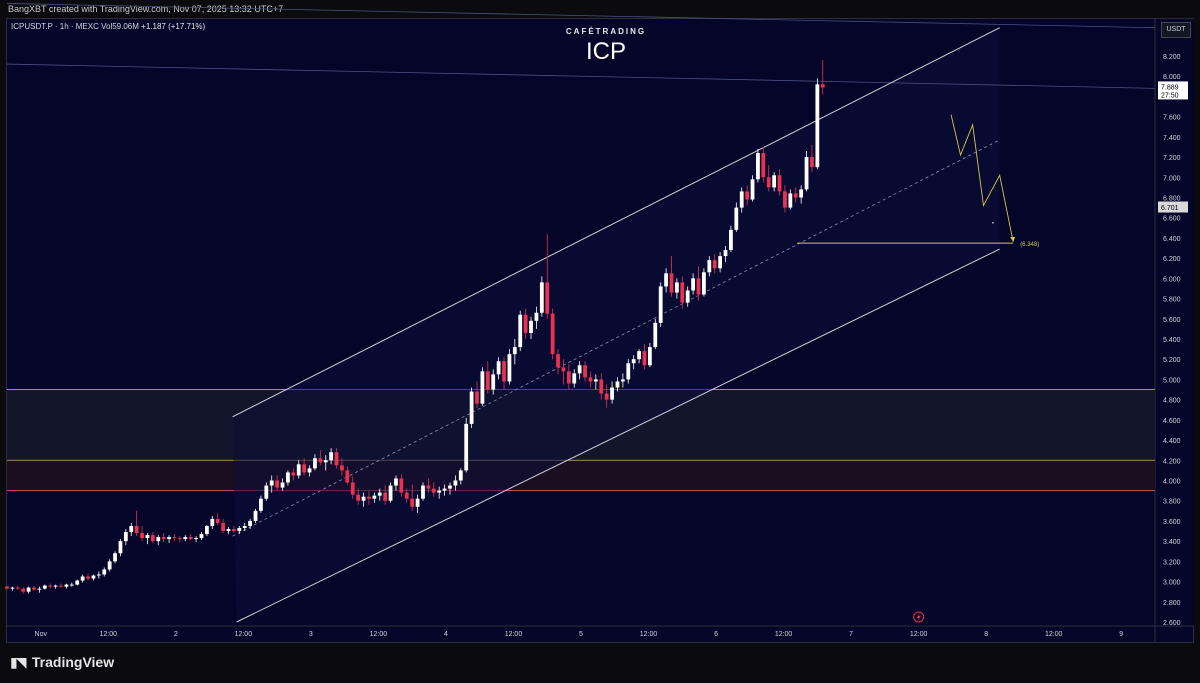  I want to click on price-tick-label: 6.600, so click(1172, 219).